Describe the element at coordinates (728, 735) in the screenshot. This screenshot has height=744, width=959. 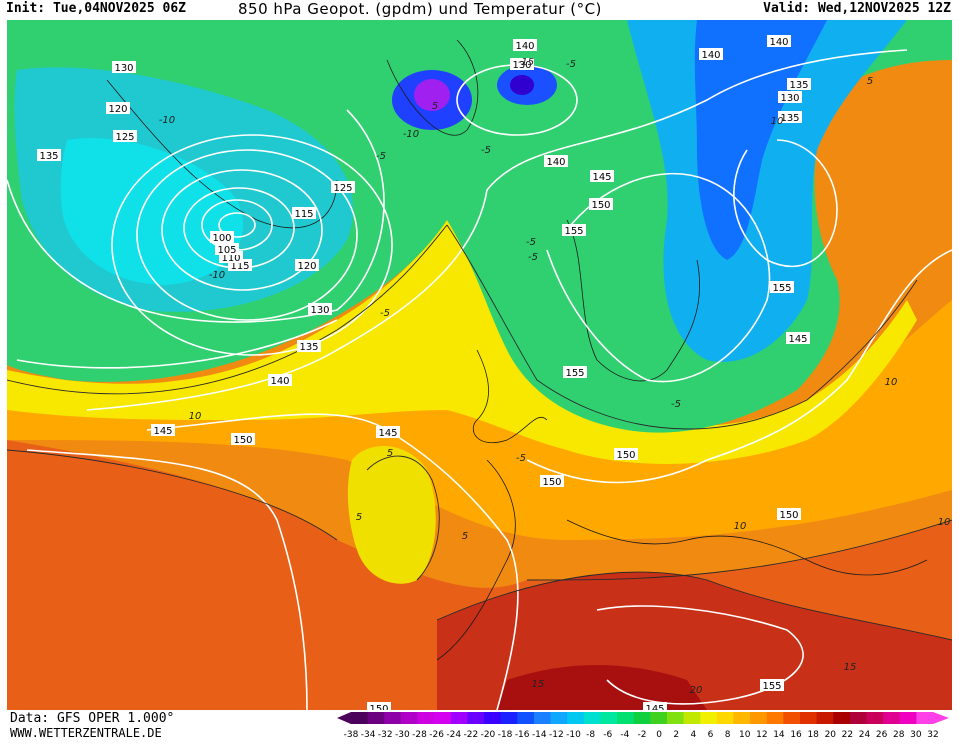
I see `scale-tick-label: 8` at that location.